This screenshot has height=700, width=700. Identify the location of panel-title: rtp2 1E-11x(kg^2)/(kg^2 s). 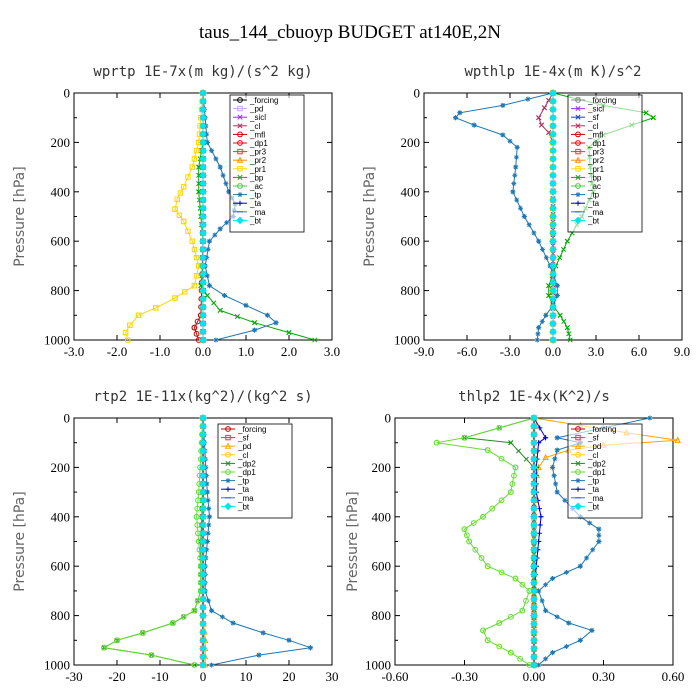
(202, 397).